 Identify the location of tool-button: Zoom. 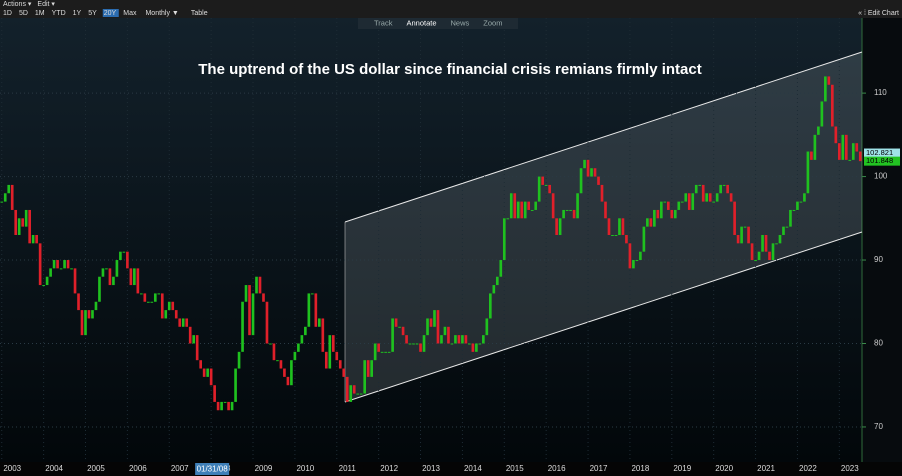
(492, 22).